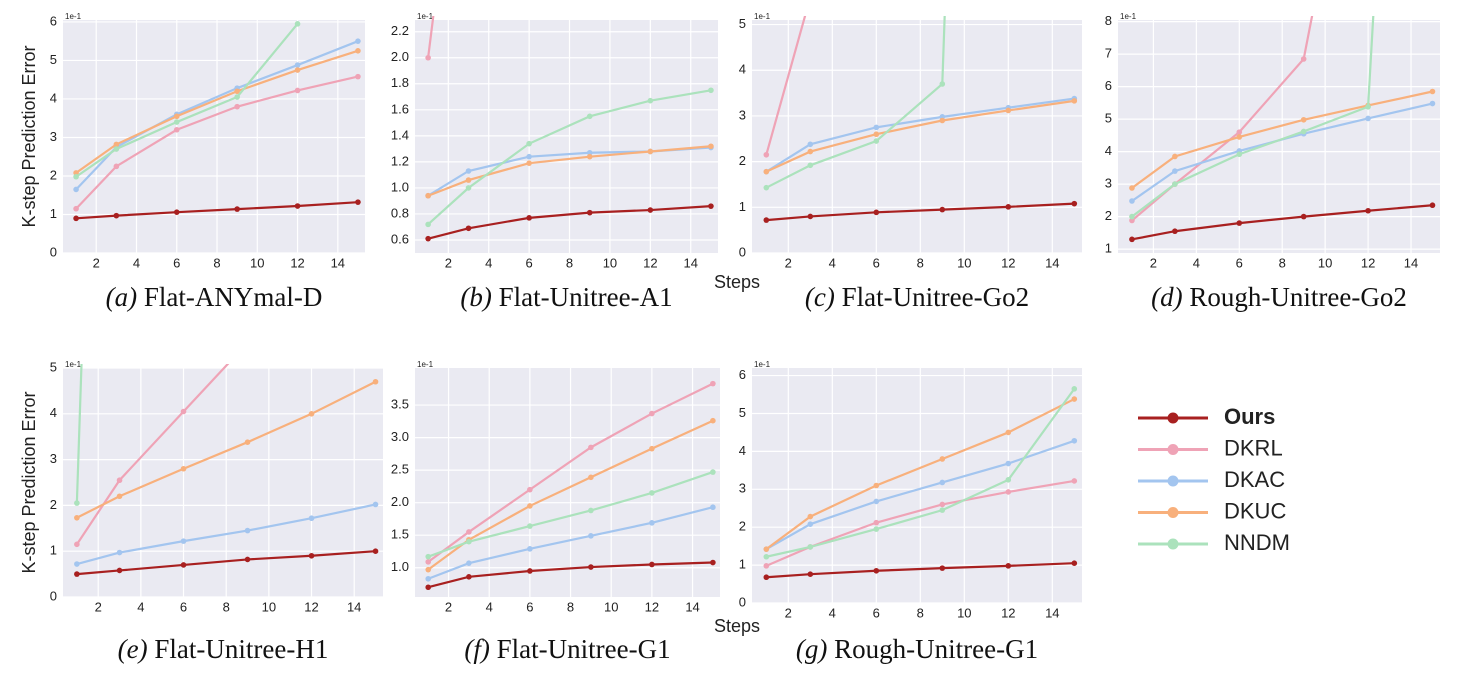 This screenshot has height=697, width=1461. What do you see at coordinates (1108, 53) in the screenshot?
I see `y-tick-label: 7` at bounding box center [1108, 53].